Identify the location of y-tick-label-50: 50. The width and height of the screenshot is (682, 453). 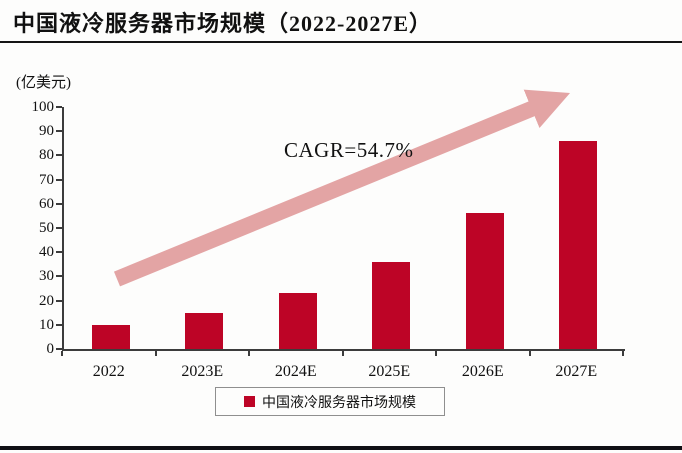
(46, 228).